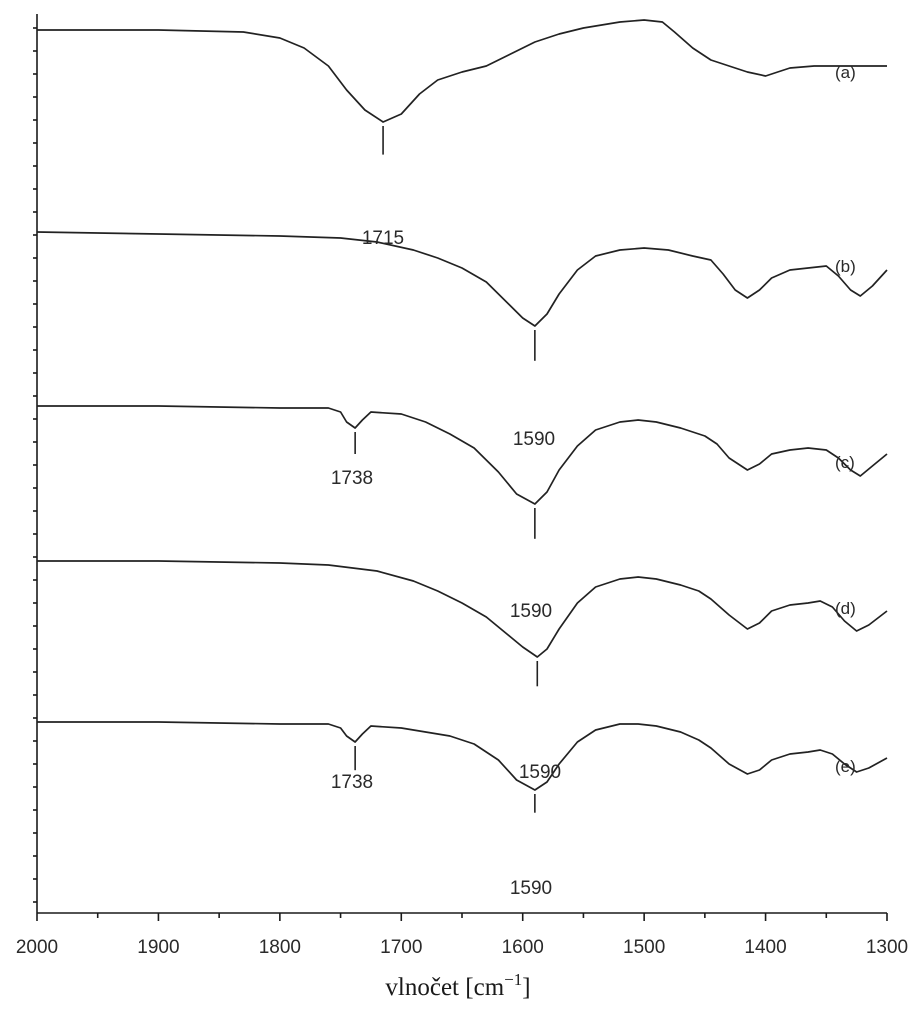  I want to click on spectrum-label-d: (d), so click(845, 608).